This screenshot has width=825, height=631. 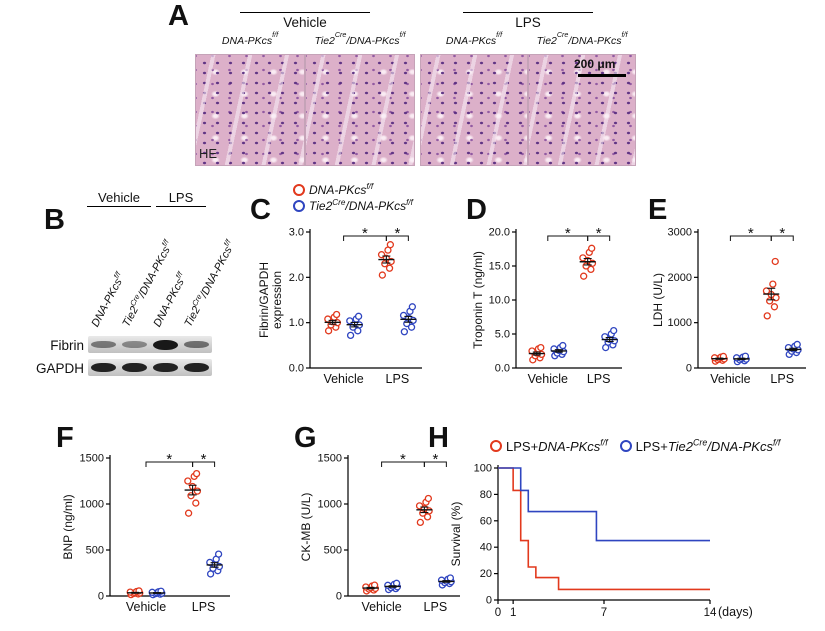 What do you see at coordinates (595, 64) in the screenshot?
I see `scale-bar-label: 200 μm` at bounding box center [595, 64].